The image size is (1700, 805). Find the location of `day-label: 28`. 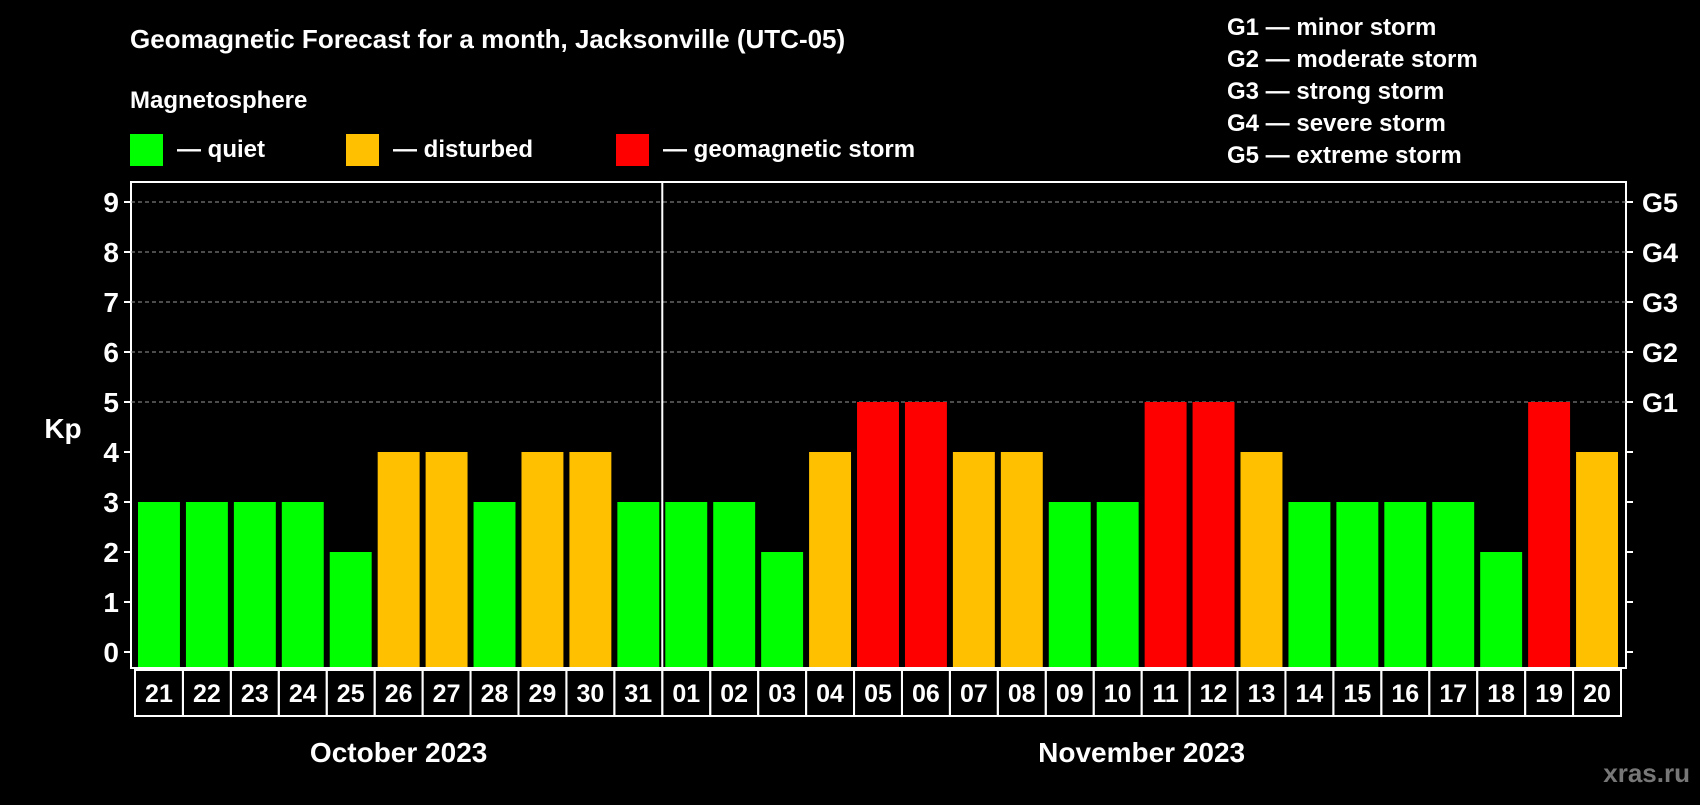

day-label: 28 is located at coordinates (495, 694).